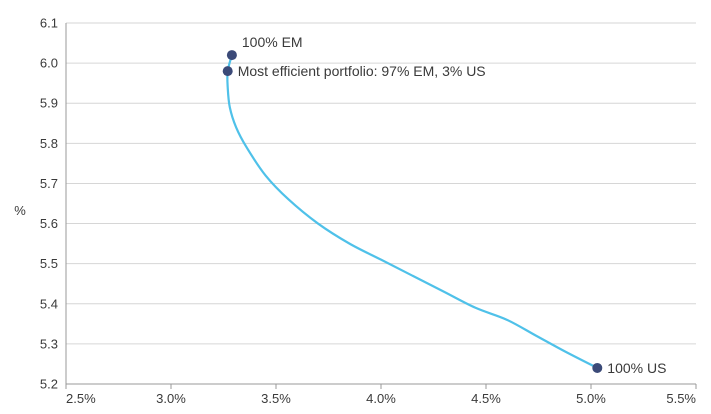 The image size is (711, 414). Describe the element at coordinates (49, 263) in the screenshot. I see `y-tick-label: 5.5` at that location.